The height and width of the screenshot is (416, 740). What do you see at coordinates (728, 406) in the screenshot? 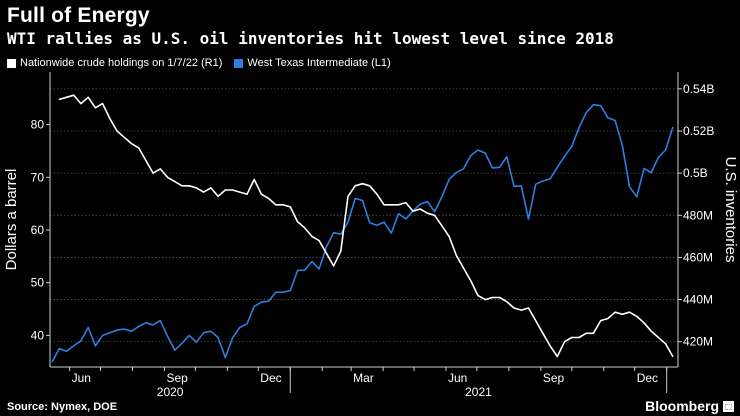
I see `bloomberg-logo-icon: ⬚` at bounding box center [728, 406].